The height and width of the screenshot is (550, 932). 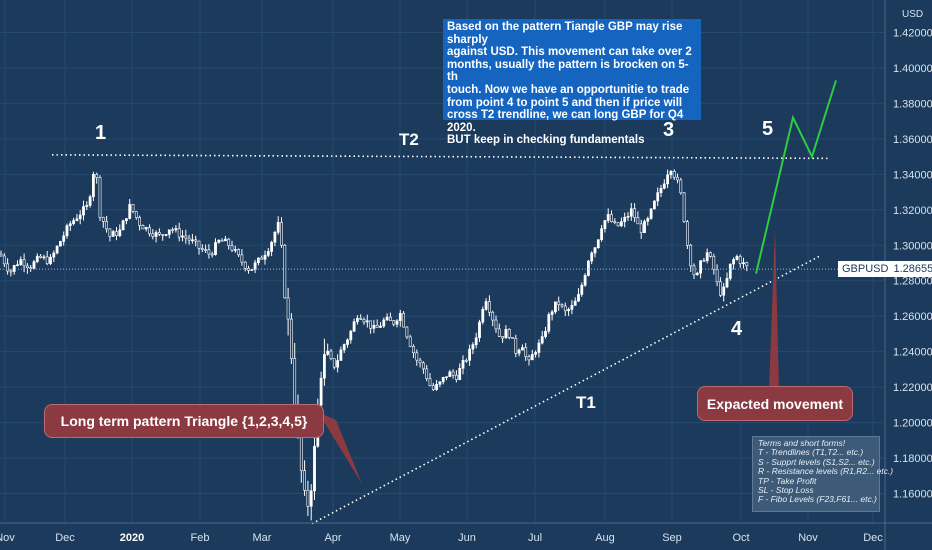 I want to click on x-tick-label: Dec, so click(x=873, y=538).